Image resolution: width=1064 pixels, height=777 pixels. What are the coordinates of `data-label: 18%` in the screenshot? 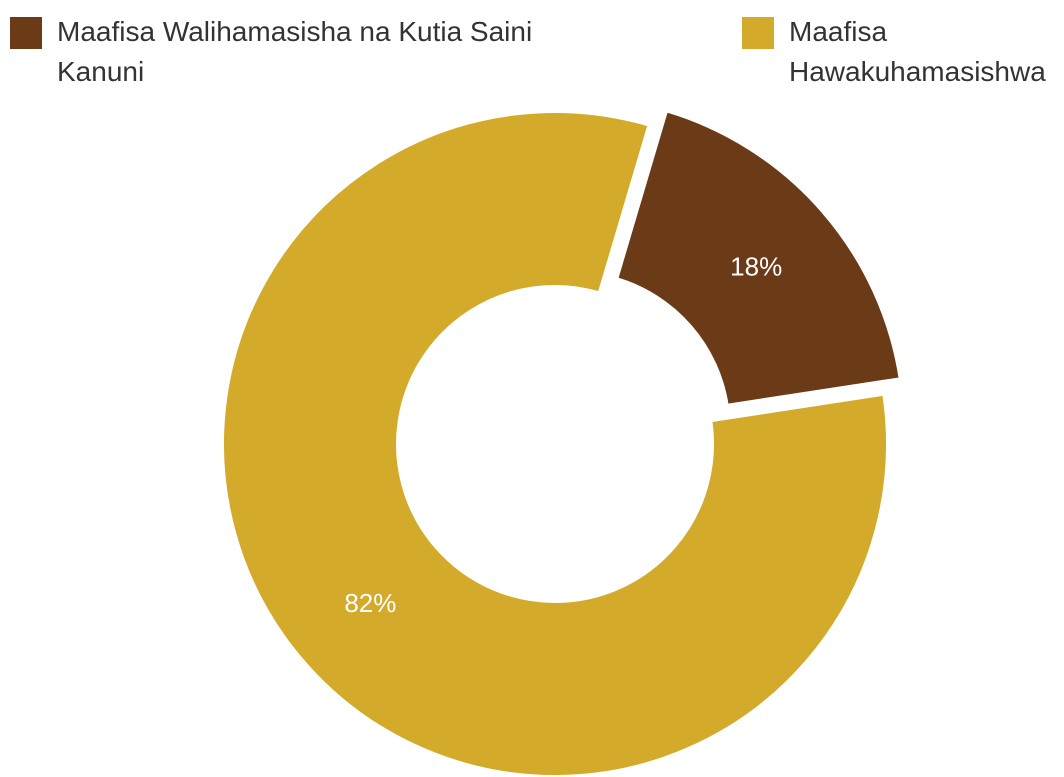 It's located at (756, 266).